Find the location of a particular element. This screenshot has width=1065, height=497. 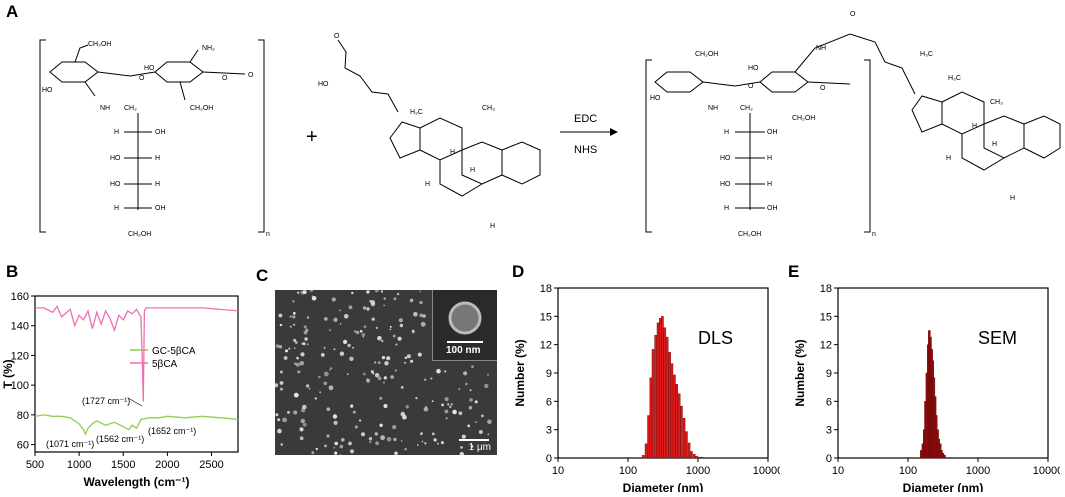

panel-letter-e: E is located at coordinates (794, 271).